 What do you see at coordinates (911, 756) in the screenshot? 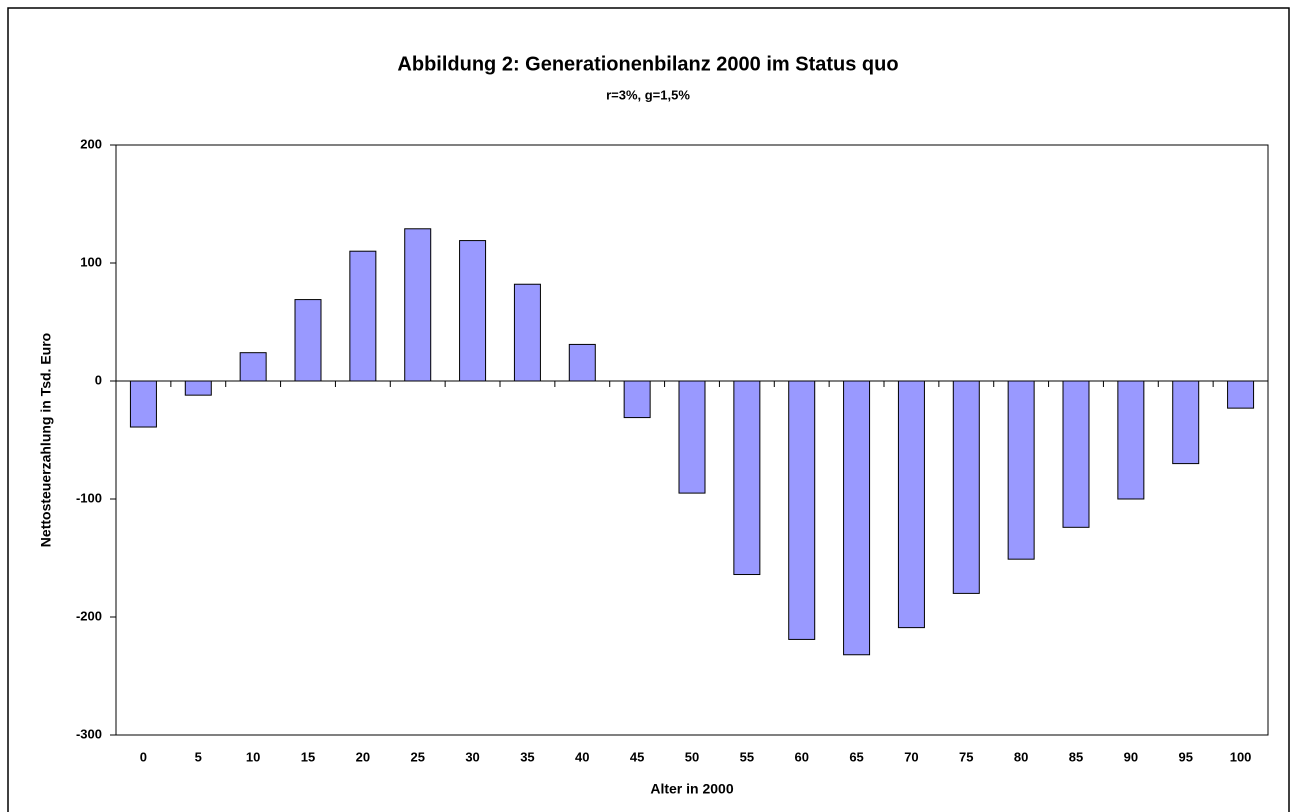
I see `x-tick-label: 70` at bounding box center [911, 756].